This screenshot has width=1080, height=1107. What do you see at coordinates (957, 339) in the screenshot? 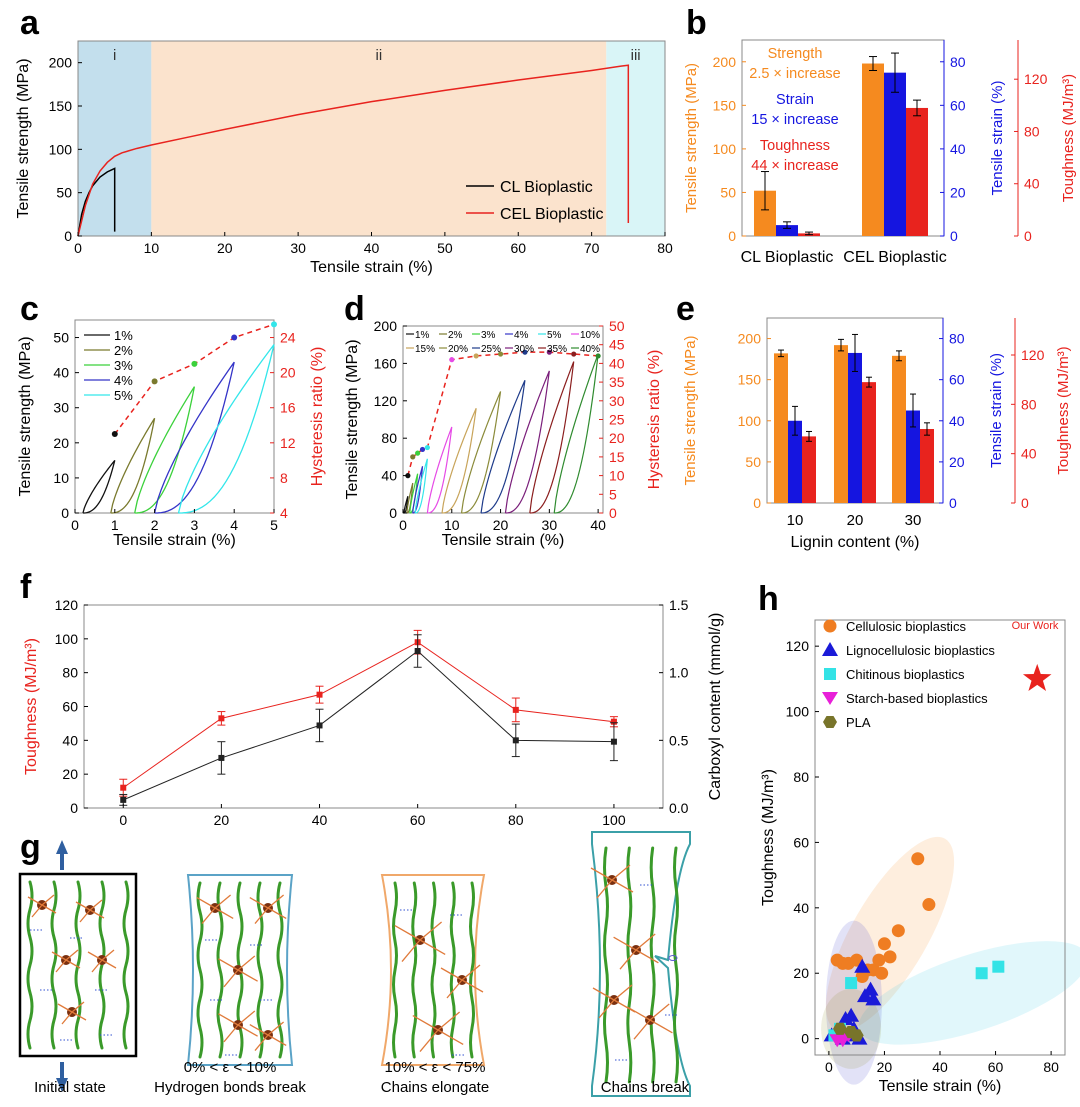
I see `y-mid-tick-label: 80` at bounding box center [957, 339].